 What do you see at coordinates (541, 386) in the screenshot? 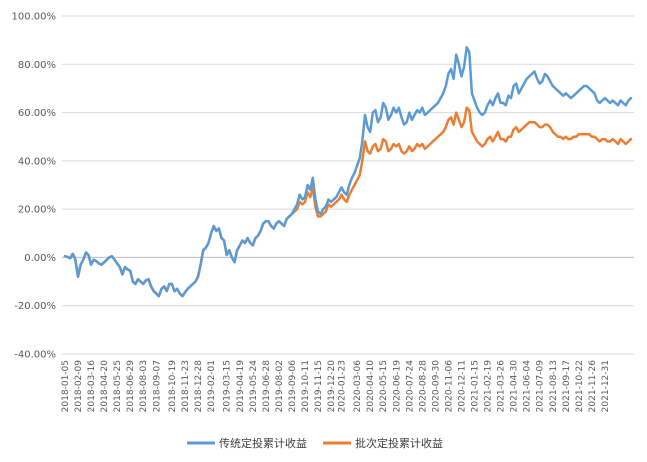
I see `x-tick-label: 2021-07-09` at bounding box center [541, 386].